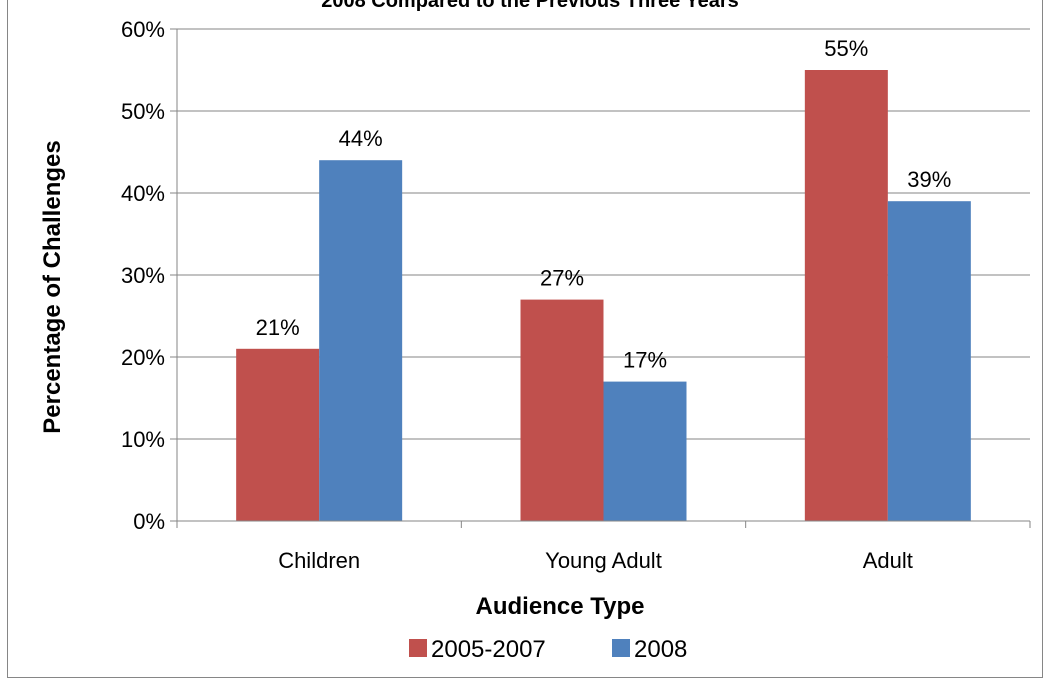 The height and width of the screenshot is (678, 1049). I want to click on bar-2005-2007-Young Adult, so click(562, 410).